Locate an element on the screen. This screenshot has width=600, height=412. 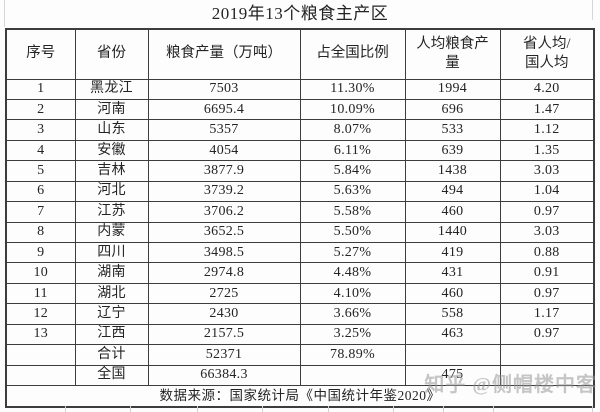
cell-seq: 9 is located at coordinates (40, 252).